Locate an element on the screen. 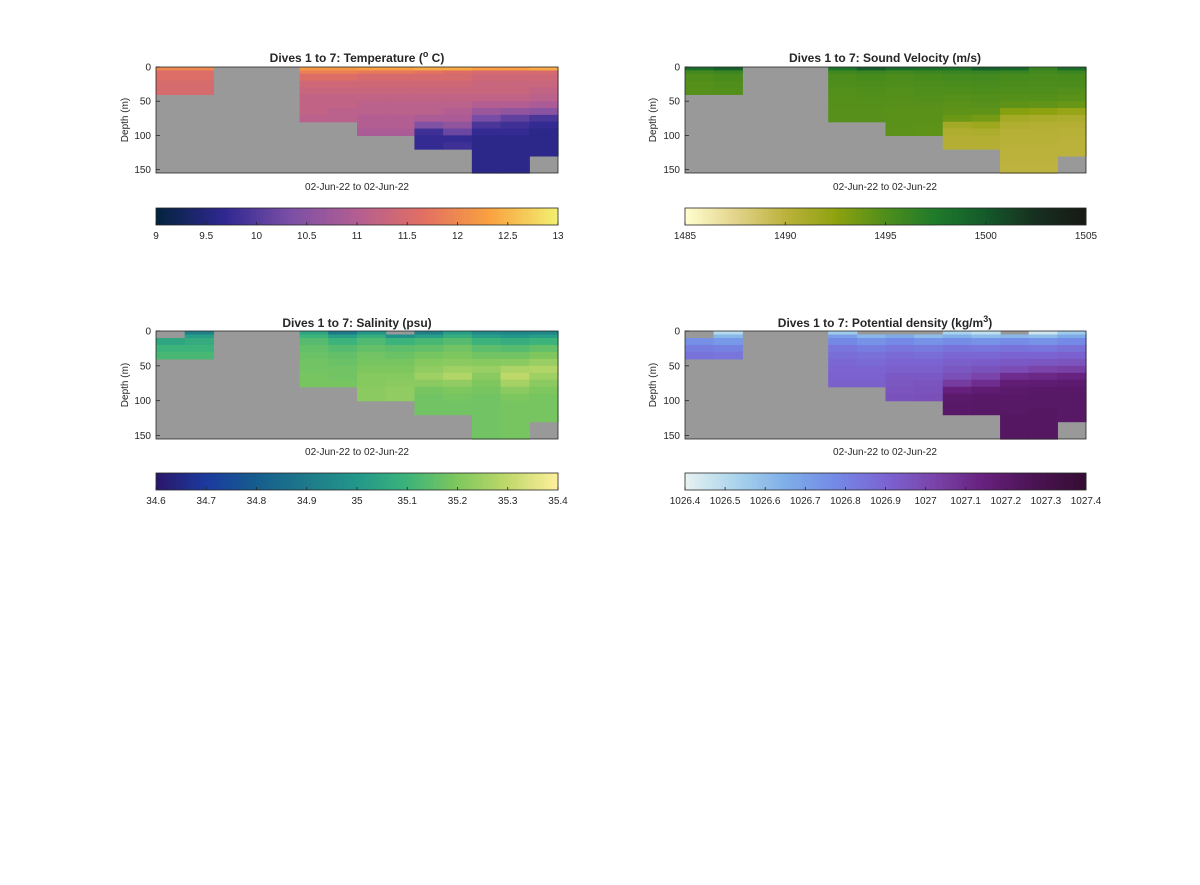  colorbar-tick-label: 1027.1 is located at coordinates (965, 501).